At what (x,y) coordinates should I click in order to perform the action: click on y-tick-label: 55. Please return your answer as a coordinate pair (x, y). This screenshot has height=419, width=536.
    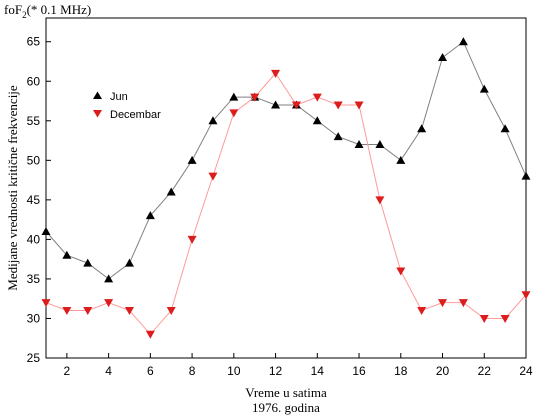
    Looking at the image, I should click on (34, 121).